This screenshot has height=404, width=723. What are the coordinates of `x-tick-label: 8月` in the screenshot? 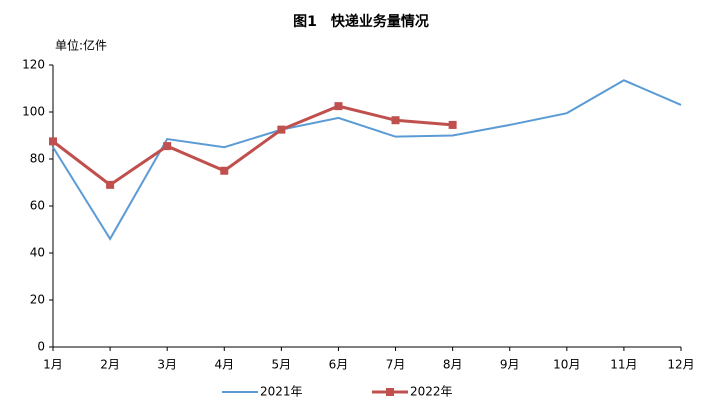 It's located at (453, 365).